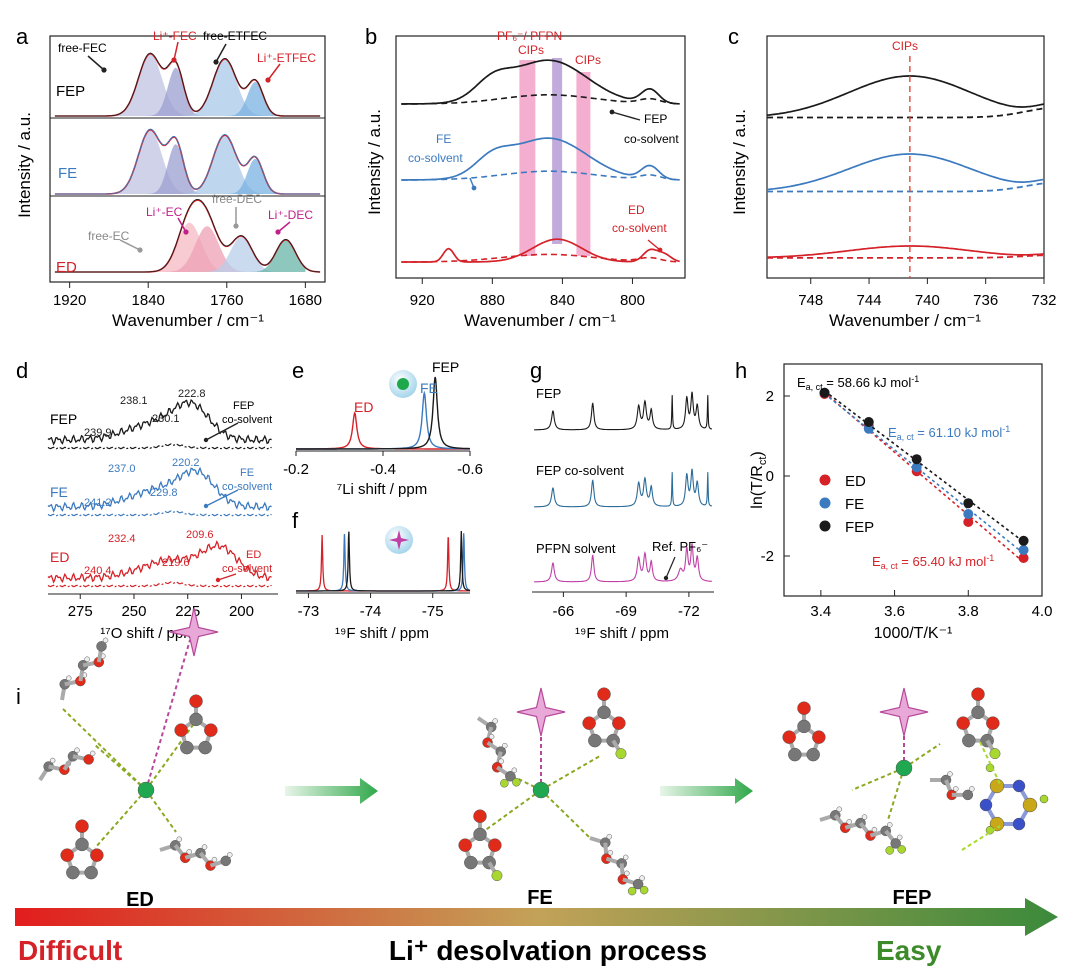  I want to click on d-peak-label-FE-1: 220.2, so click(186, 463).